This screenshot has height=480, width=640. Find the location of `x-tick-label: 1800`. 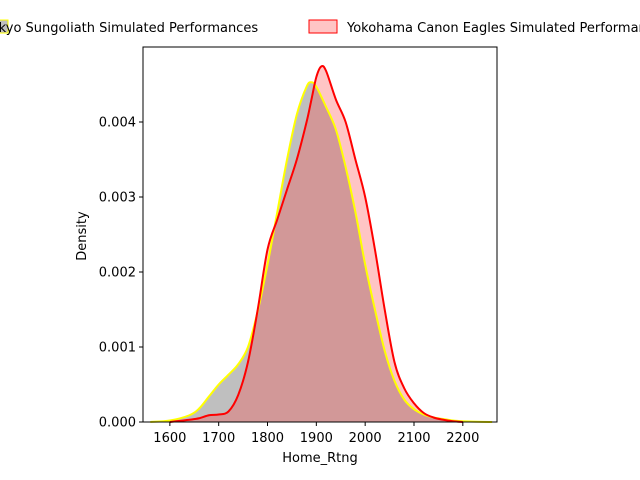

x-tick-label: 1800 is located at coordinates (267, 438).